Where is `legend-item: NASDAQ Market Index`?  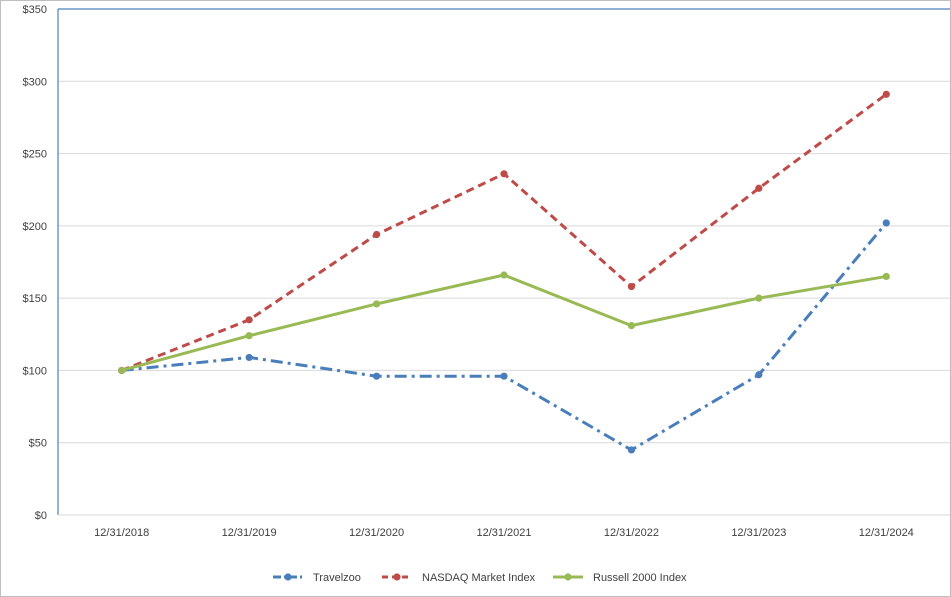 legend-item: NASDAQ Market Index is located at coordinates (459, 578).